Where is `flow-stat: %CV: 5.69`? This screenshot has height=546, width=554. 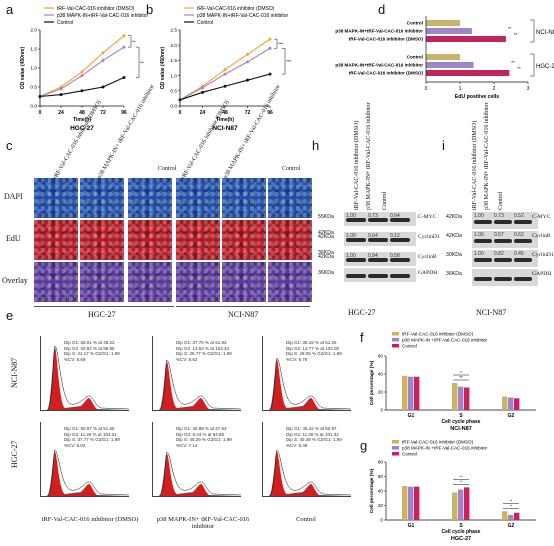 flow-stat: %CV: 5.69 is located at coordinates (75, 359).